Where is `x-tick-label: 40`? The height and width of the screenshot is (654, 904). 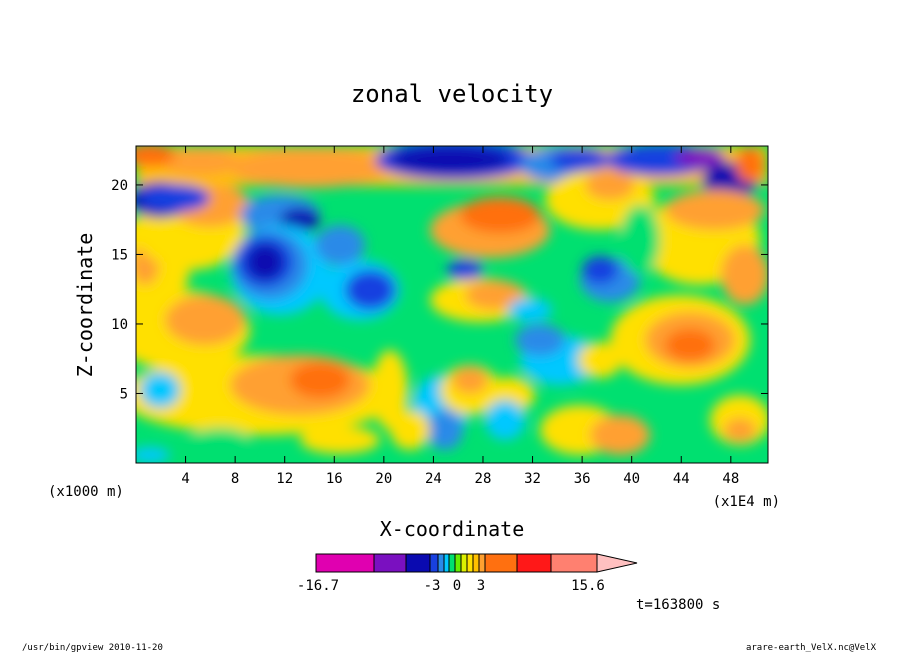 x-tick-label: 40 is located at coordinates (631, 479).